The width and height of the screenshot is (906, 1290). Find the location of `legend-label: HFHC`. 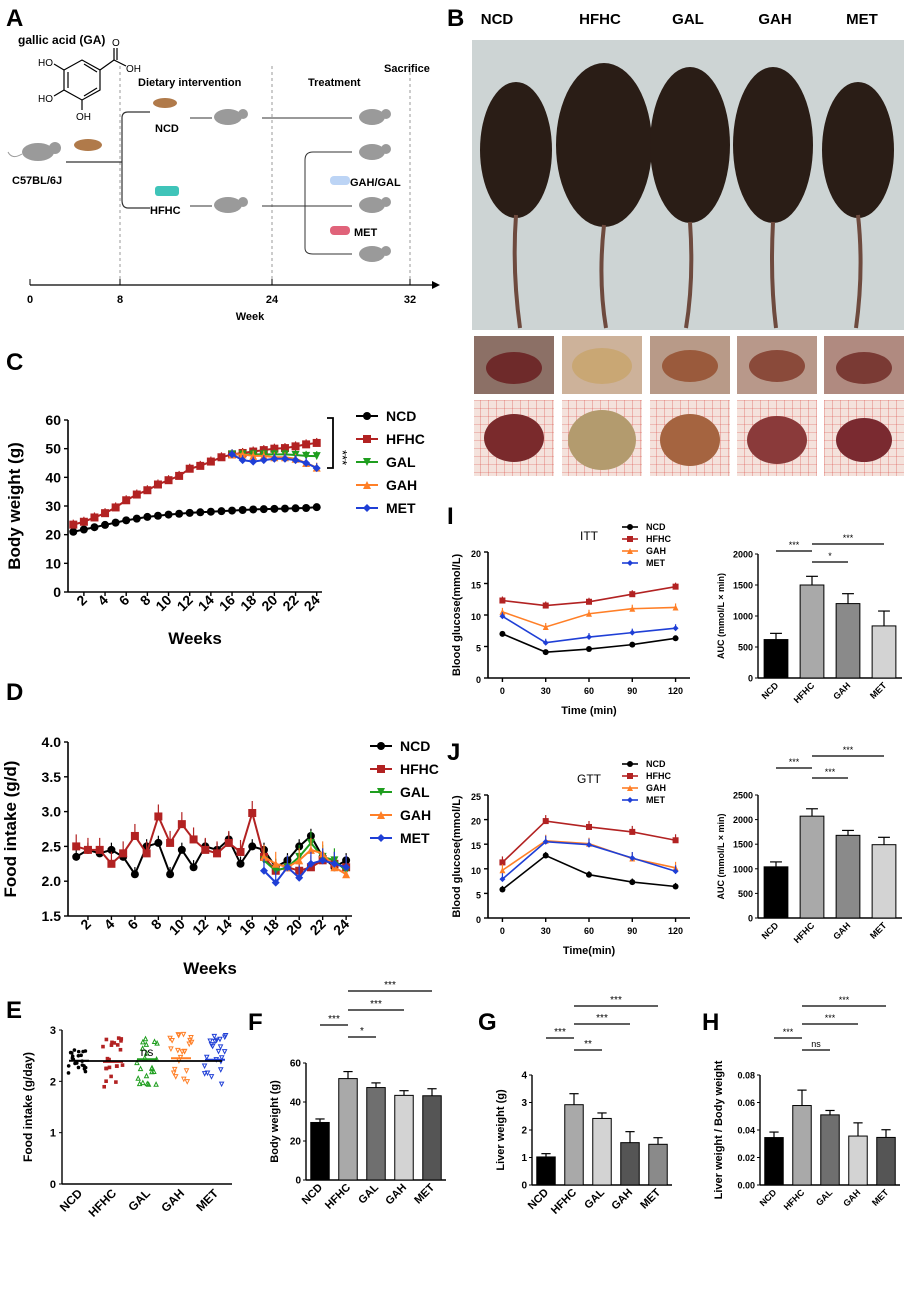

legend-label: HFHC is located at coordinates (658, 776).